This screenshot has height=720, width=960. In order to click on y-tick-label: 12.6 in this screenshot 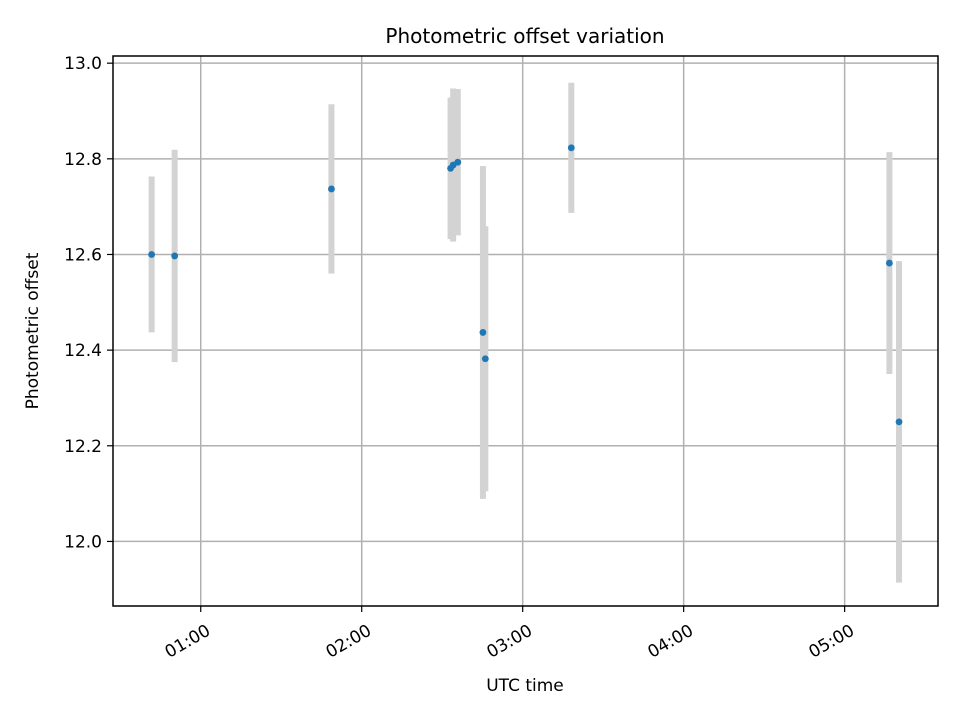, I will do `click(83, 255)`.